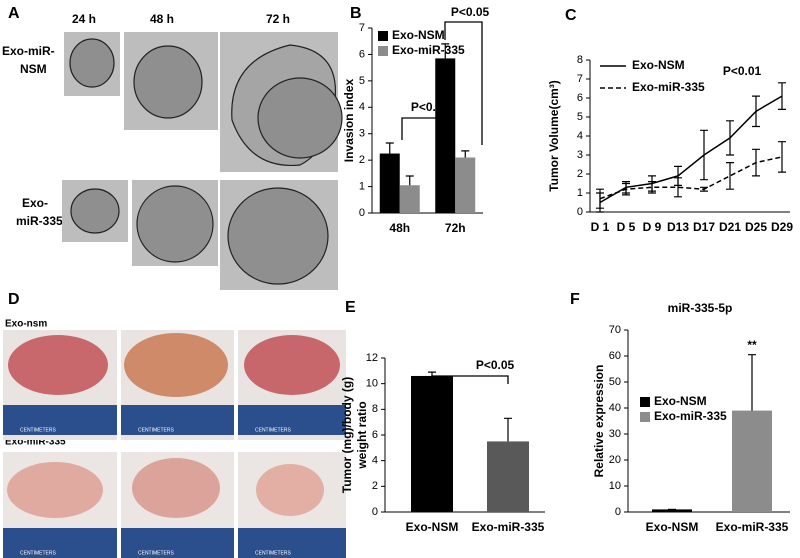  What do you see at coordinates (347, 435) in the screenshot?
I see `y-axis-label: Tumor (mg)/body (g)` at bounding box center [347, 435].